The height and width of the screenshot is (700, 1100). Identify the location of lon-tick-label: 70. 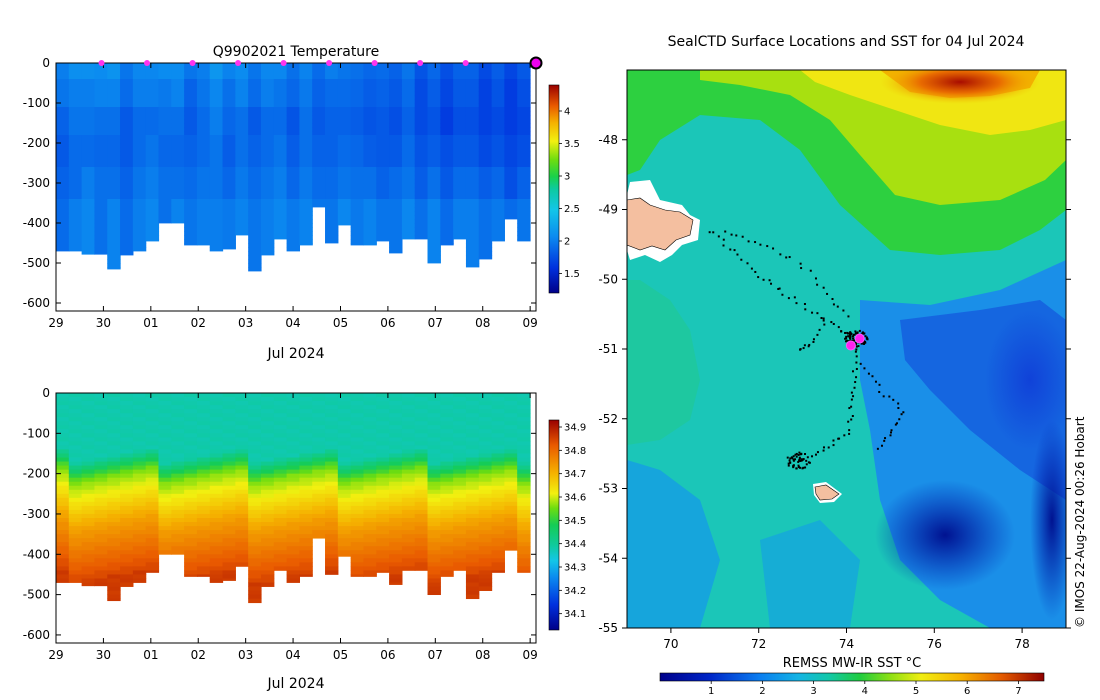
(670, 644).